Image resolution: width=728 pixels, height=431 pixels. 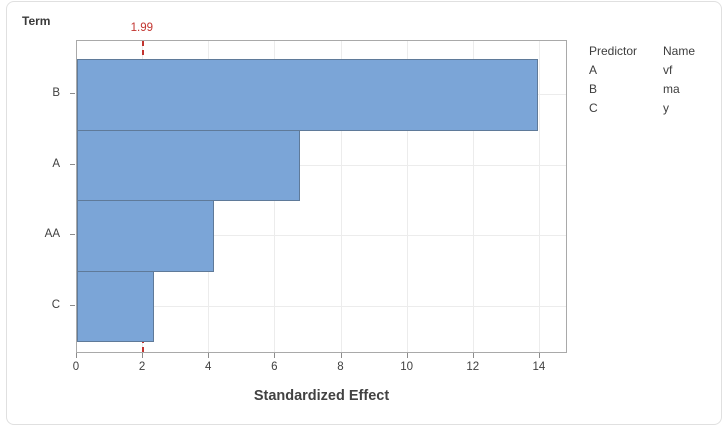 I want to click on x-tick-label: 2, so click(x=142, y=367).